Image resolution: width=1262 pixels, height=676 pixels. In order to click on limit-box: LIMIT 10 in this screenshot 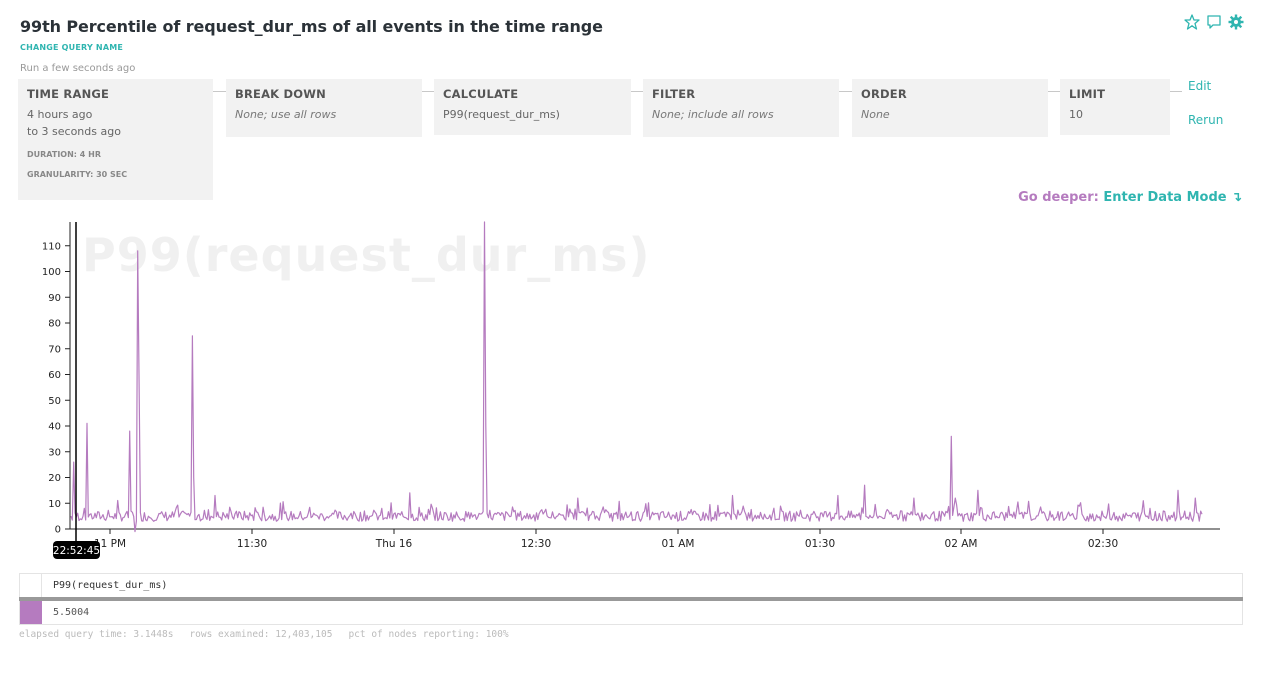, I will do `click(1115, 107)`.